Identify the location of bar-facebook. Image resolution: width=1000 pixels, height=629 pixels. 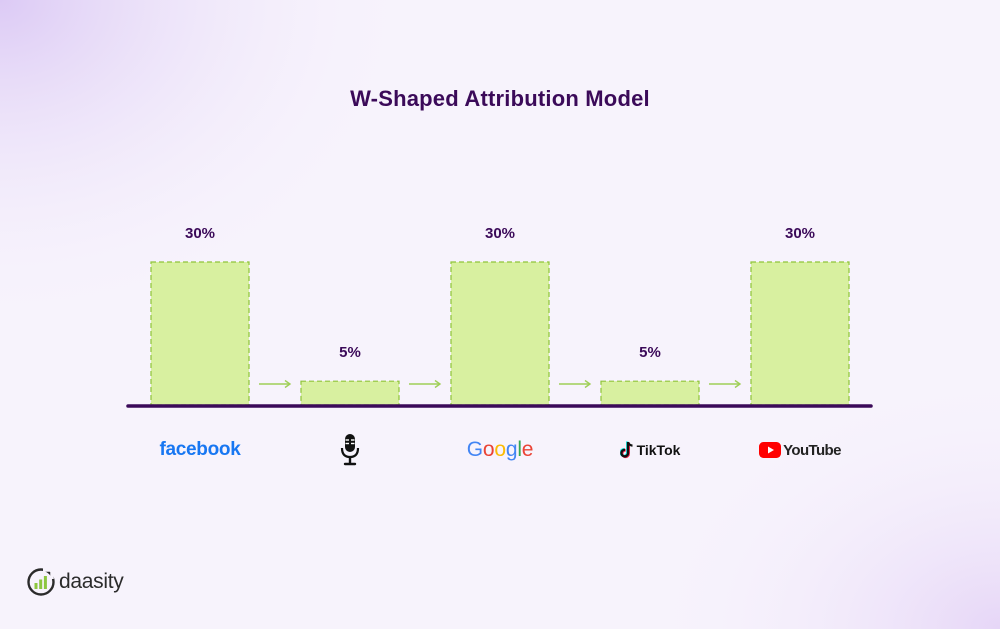
(200, 333).